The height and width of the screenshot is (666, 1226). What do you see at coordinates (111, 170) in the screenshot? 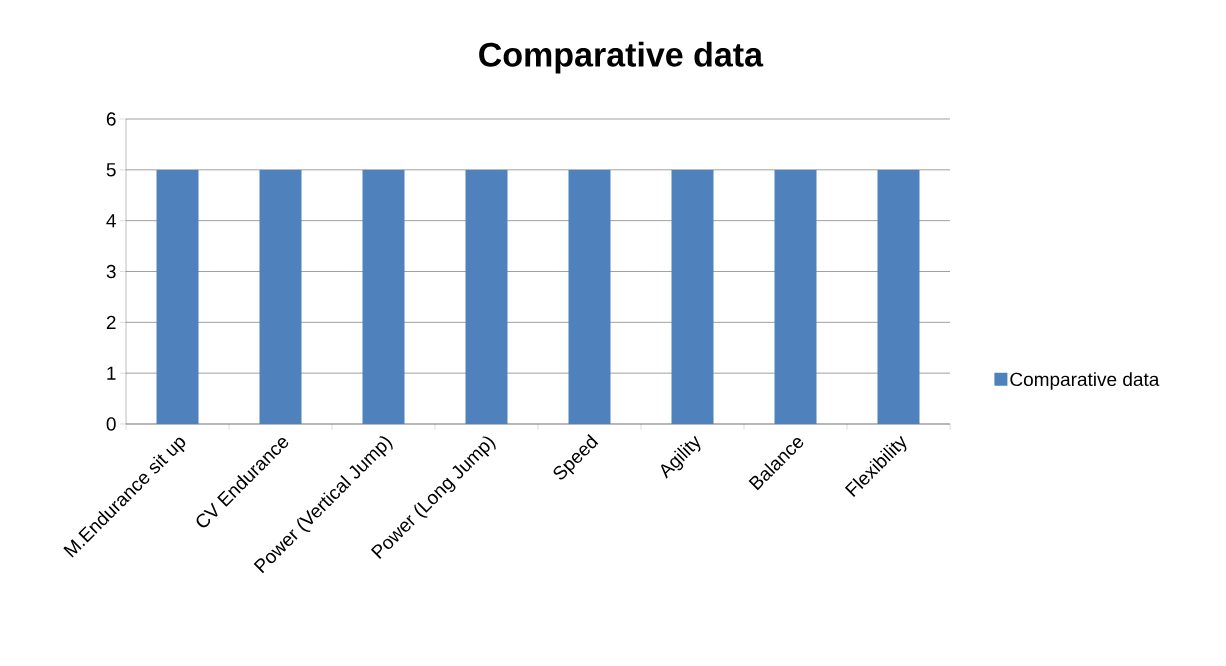
I see `y-tick-label: 5` at bounding box center [111, 170].